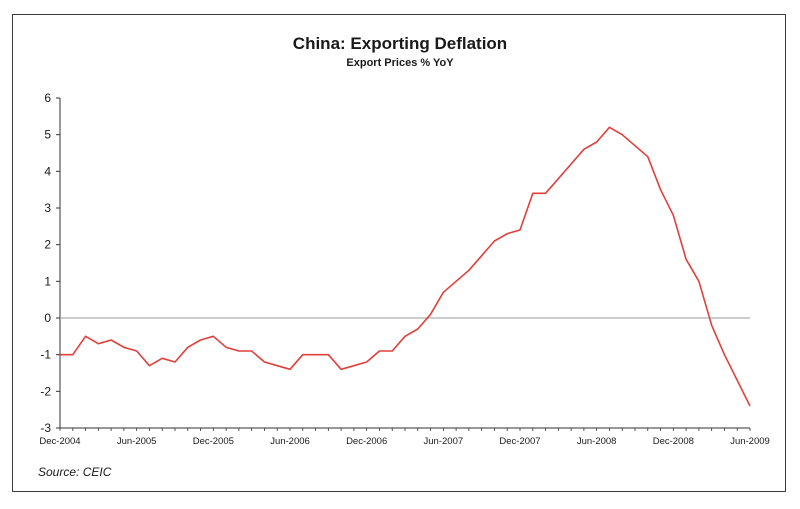 This screenshot has height=509, width=800. Describe the element at coordinates (213, 441) in the screenshot. I see `x-tick-label: Dec-2005` at that location.